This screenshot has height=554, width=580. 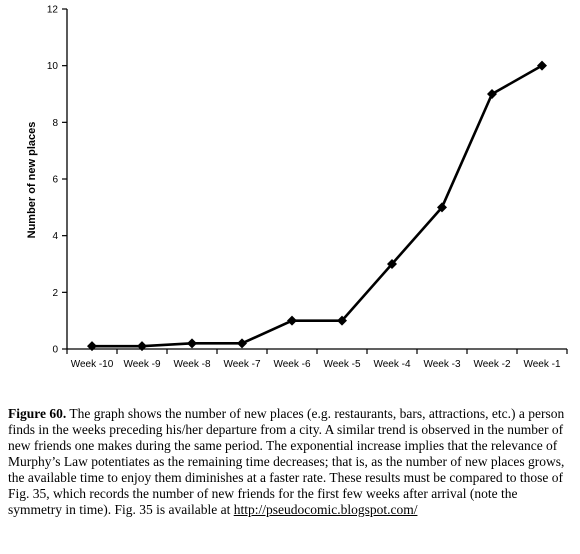 What do you see at coordinates (191, 364) in the screenshot?
I see `x-tick-label: Week -8` at bounding box center [191, 364].